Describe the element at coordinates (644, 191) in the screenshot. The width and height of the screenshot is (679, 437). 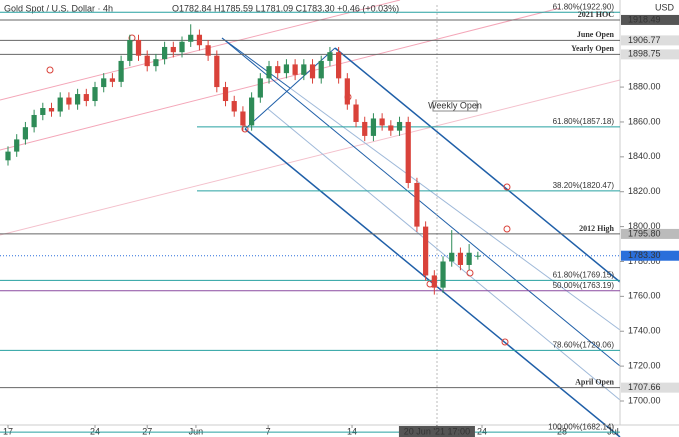
I see `y-tick-label: 1820.00` at that location.